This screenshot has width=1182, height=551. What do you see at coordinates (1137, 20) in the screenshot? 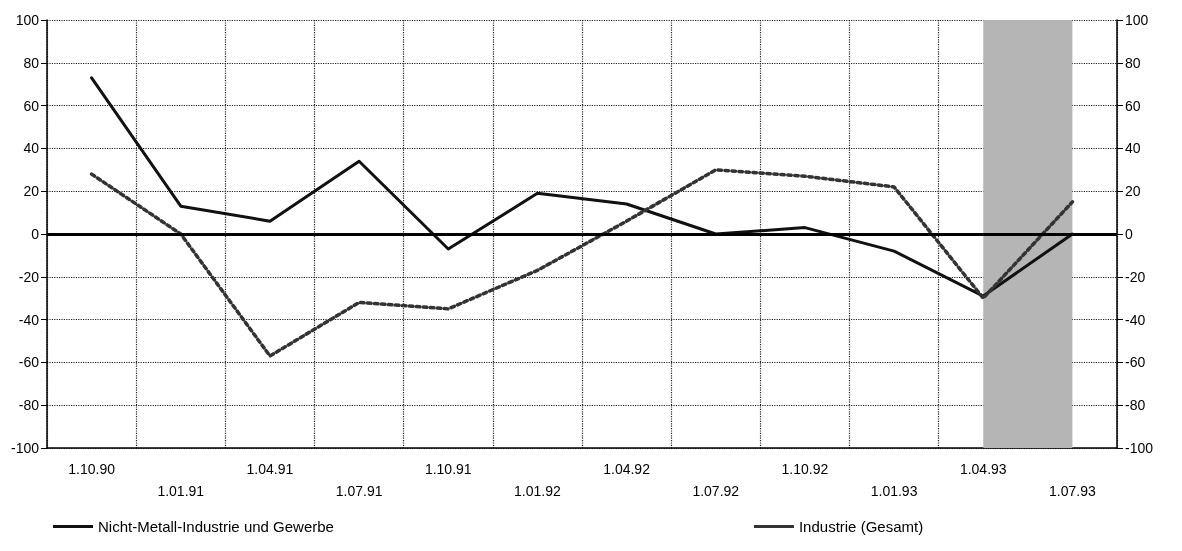
I see `y2-tick-label: 100` at bounding box center [1137, 20].